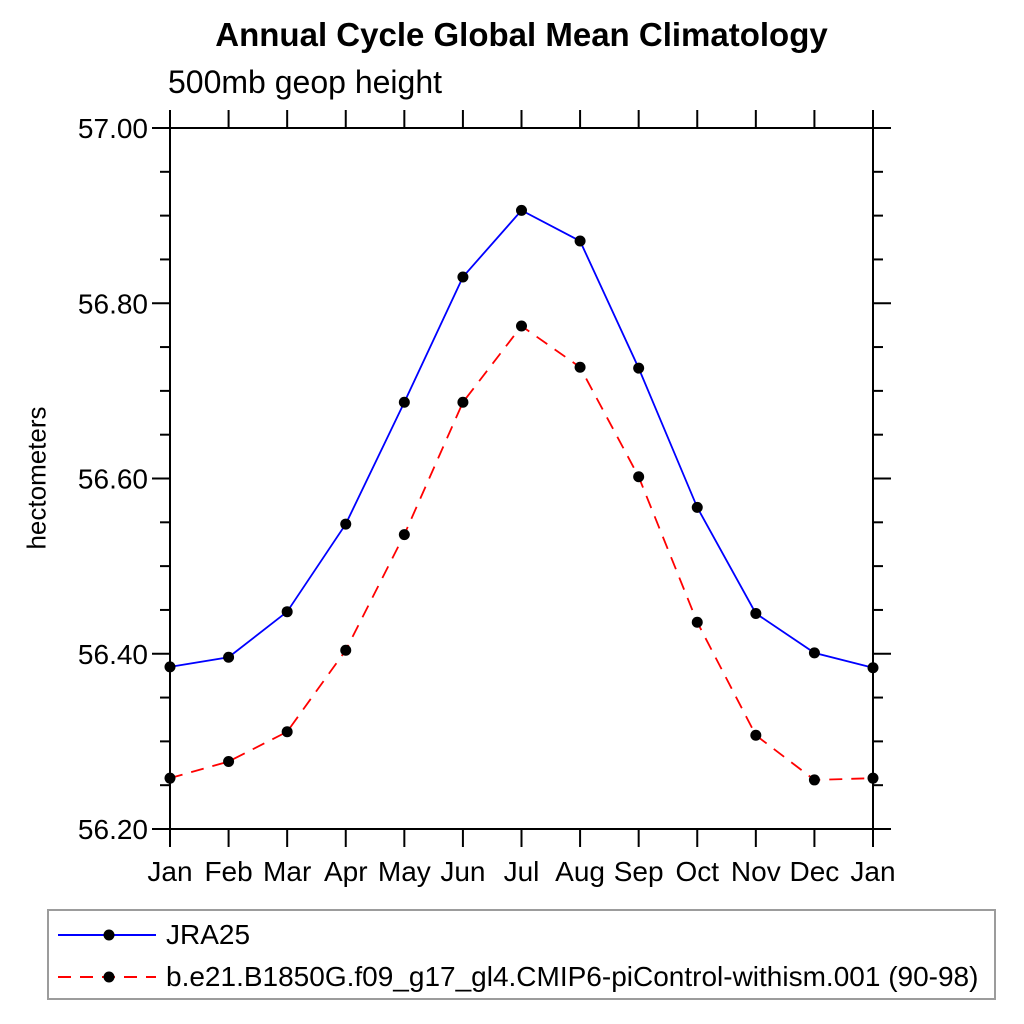 This screenshot has height=1024, width=1024. What do you see at coordinates (113, 479) in the screenshot?
I see `y-tick-label: 56.60` at bounding box center [113, 479].